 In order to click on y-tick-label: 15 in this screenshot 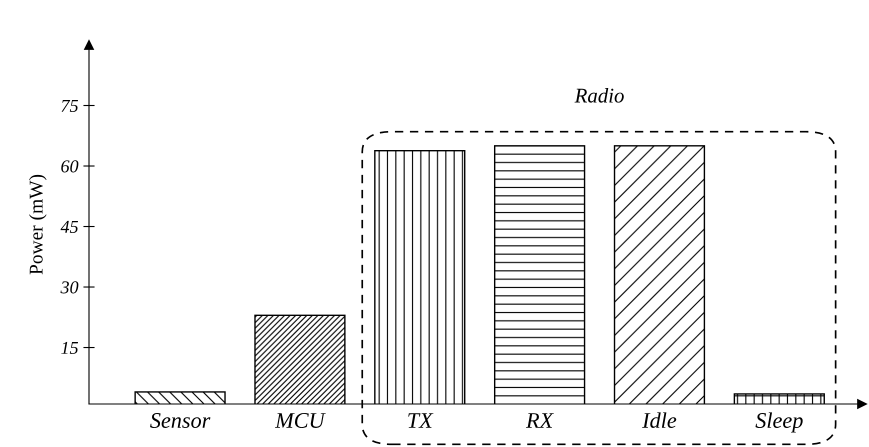, I will do `click(69, 348)`.